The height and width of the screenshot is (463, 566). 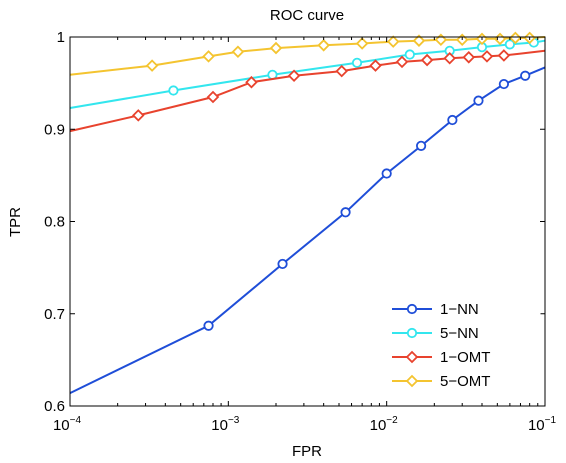 What do you see at coordinates (307, 15) in the screenshot?
I see `chart-title: ROC curve` at bounding box center [307, 15].